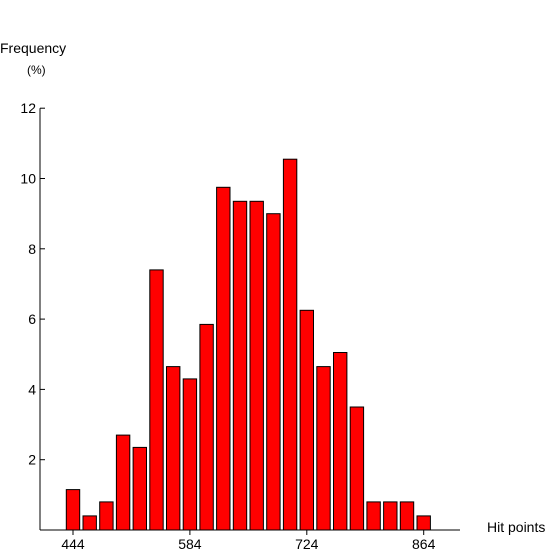 The height and width of the screenshot is (556, 556). I want to click on y-tick-label: 6, so click(32, 319).